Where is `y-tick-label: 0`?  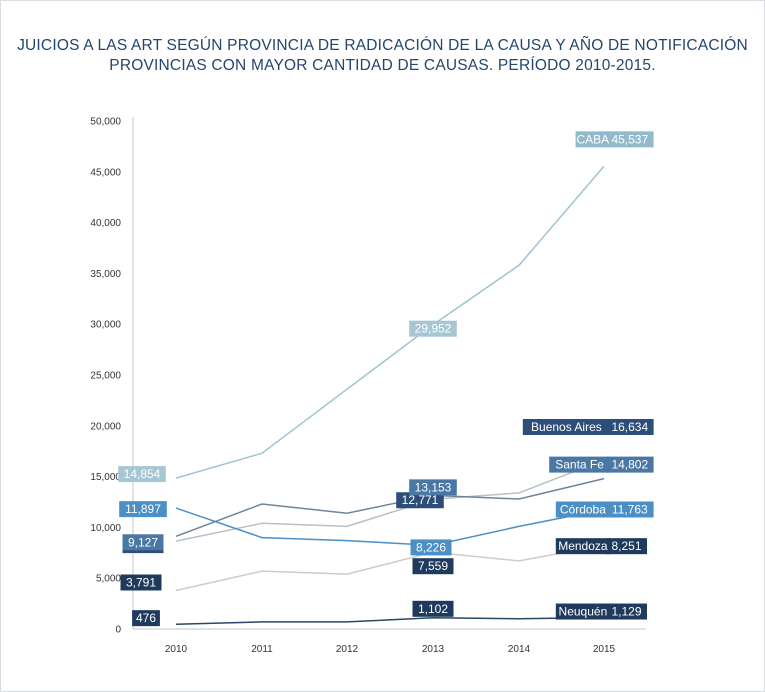
y-tick-label: 0 is located at coordinates (118, 630).